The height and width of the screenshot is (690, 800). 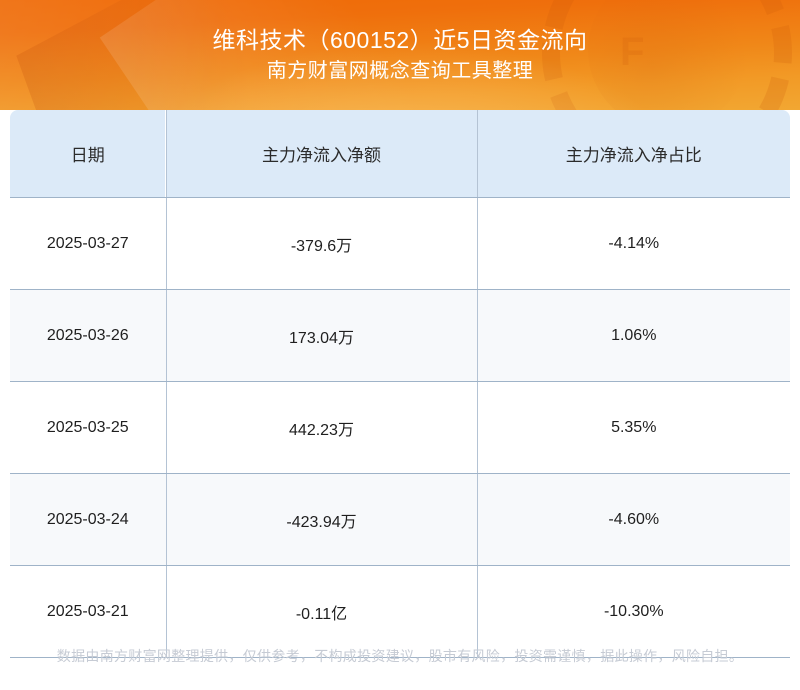 I want to click on cell-net-inflow: -423.94万, so click(x=322, y=519).